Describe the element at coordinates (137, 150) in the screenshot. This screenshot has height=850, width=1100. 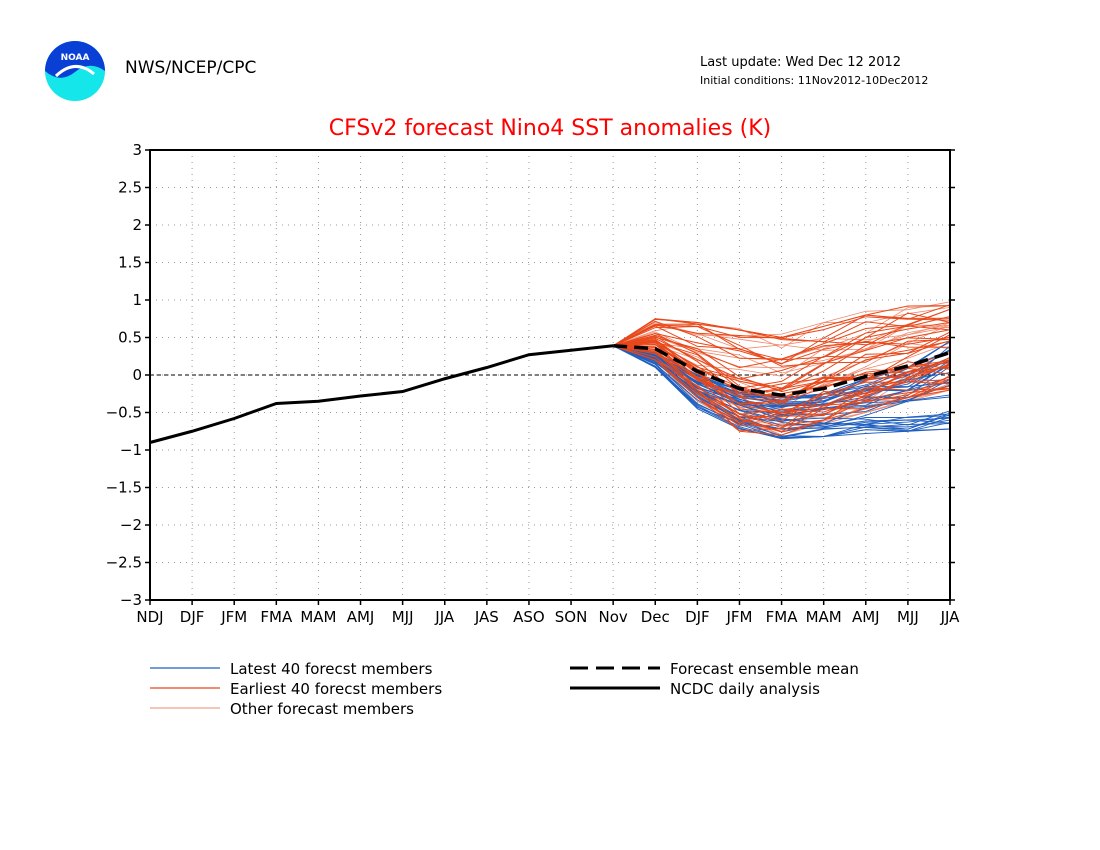
I see `y-tick-label: 3` at that location.